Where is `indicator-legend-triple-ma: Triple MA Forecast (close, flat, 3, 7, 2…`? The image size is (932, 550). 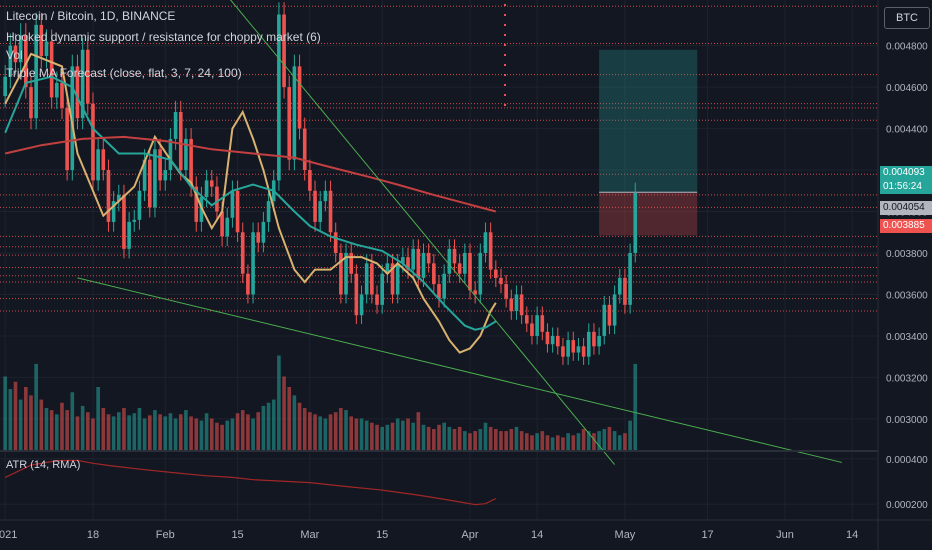 indicator-legend-triple-ma: Triple MA Forecast (close, flat, 3, 7, 2… is located at coordinates (124, 73).